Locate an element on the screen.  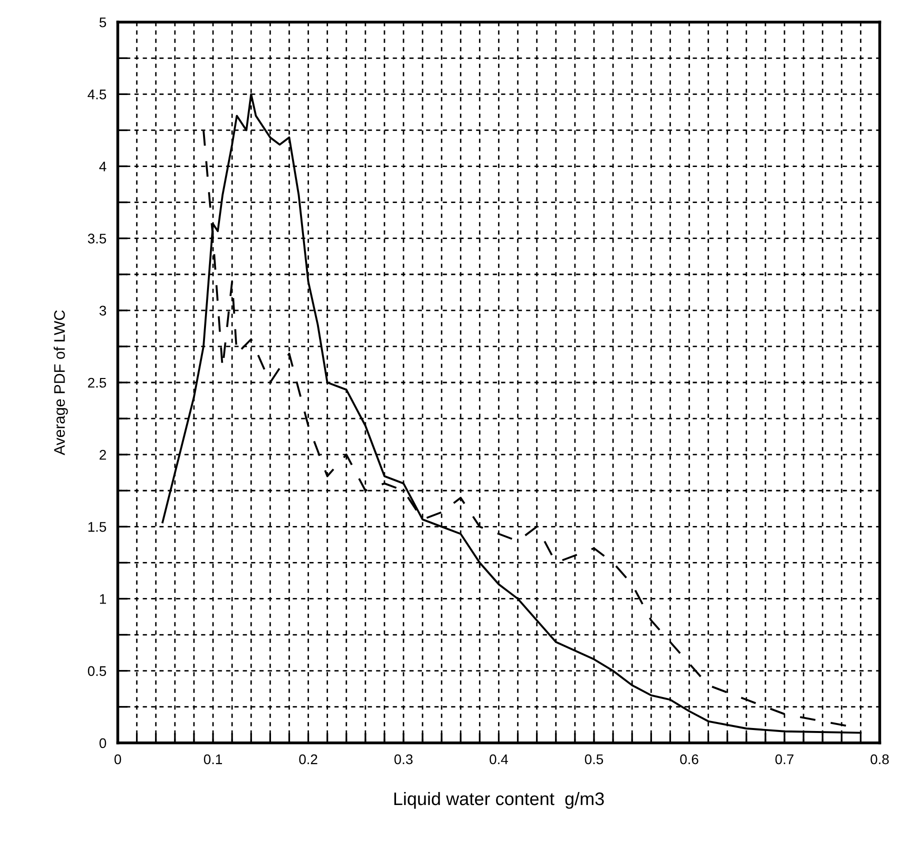
y-tick-label: 5 is located at coordinates (103, 23).